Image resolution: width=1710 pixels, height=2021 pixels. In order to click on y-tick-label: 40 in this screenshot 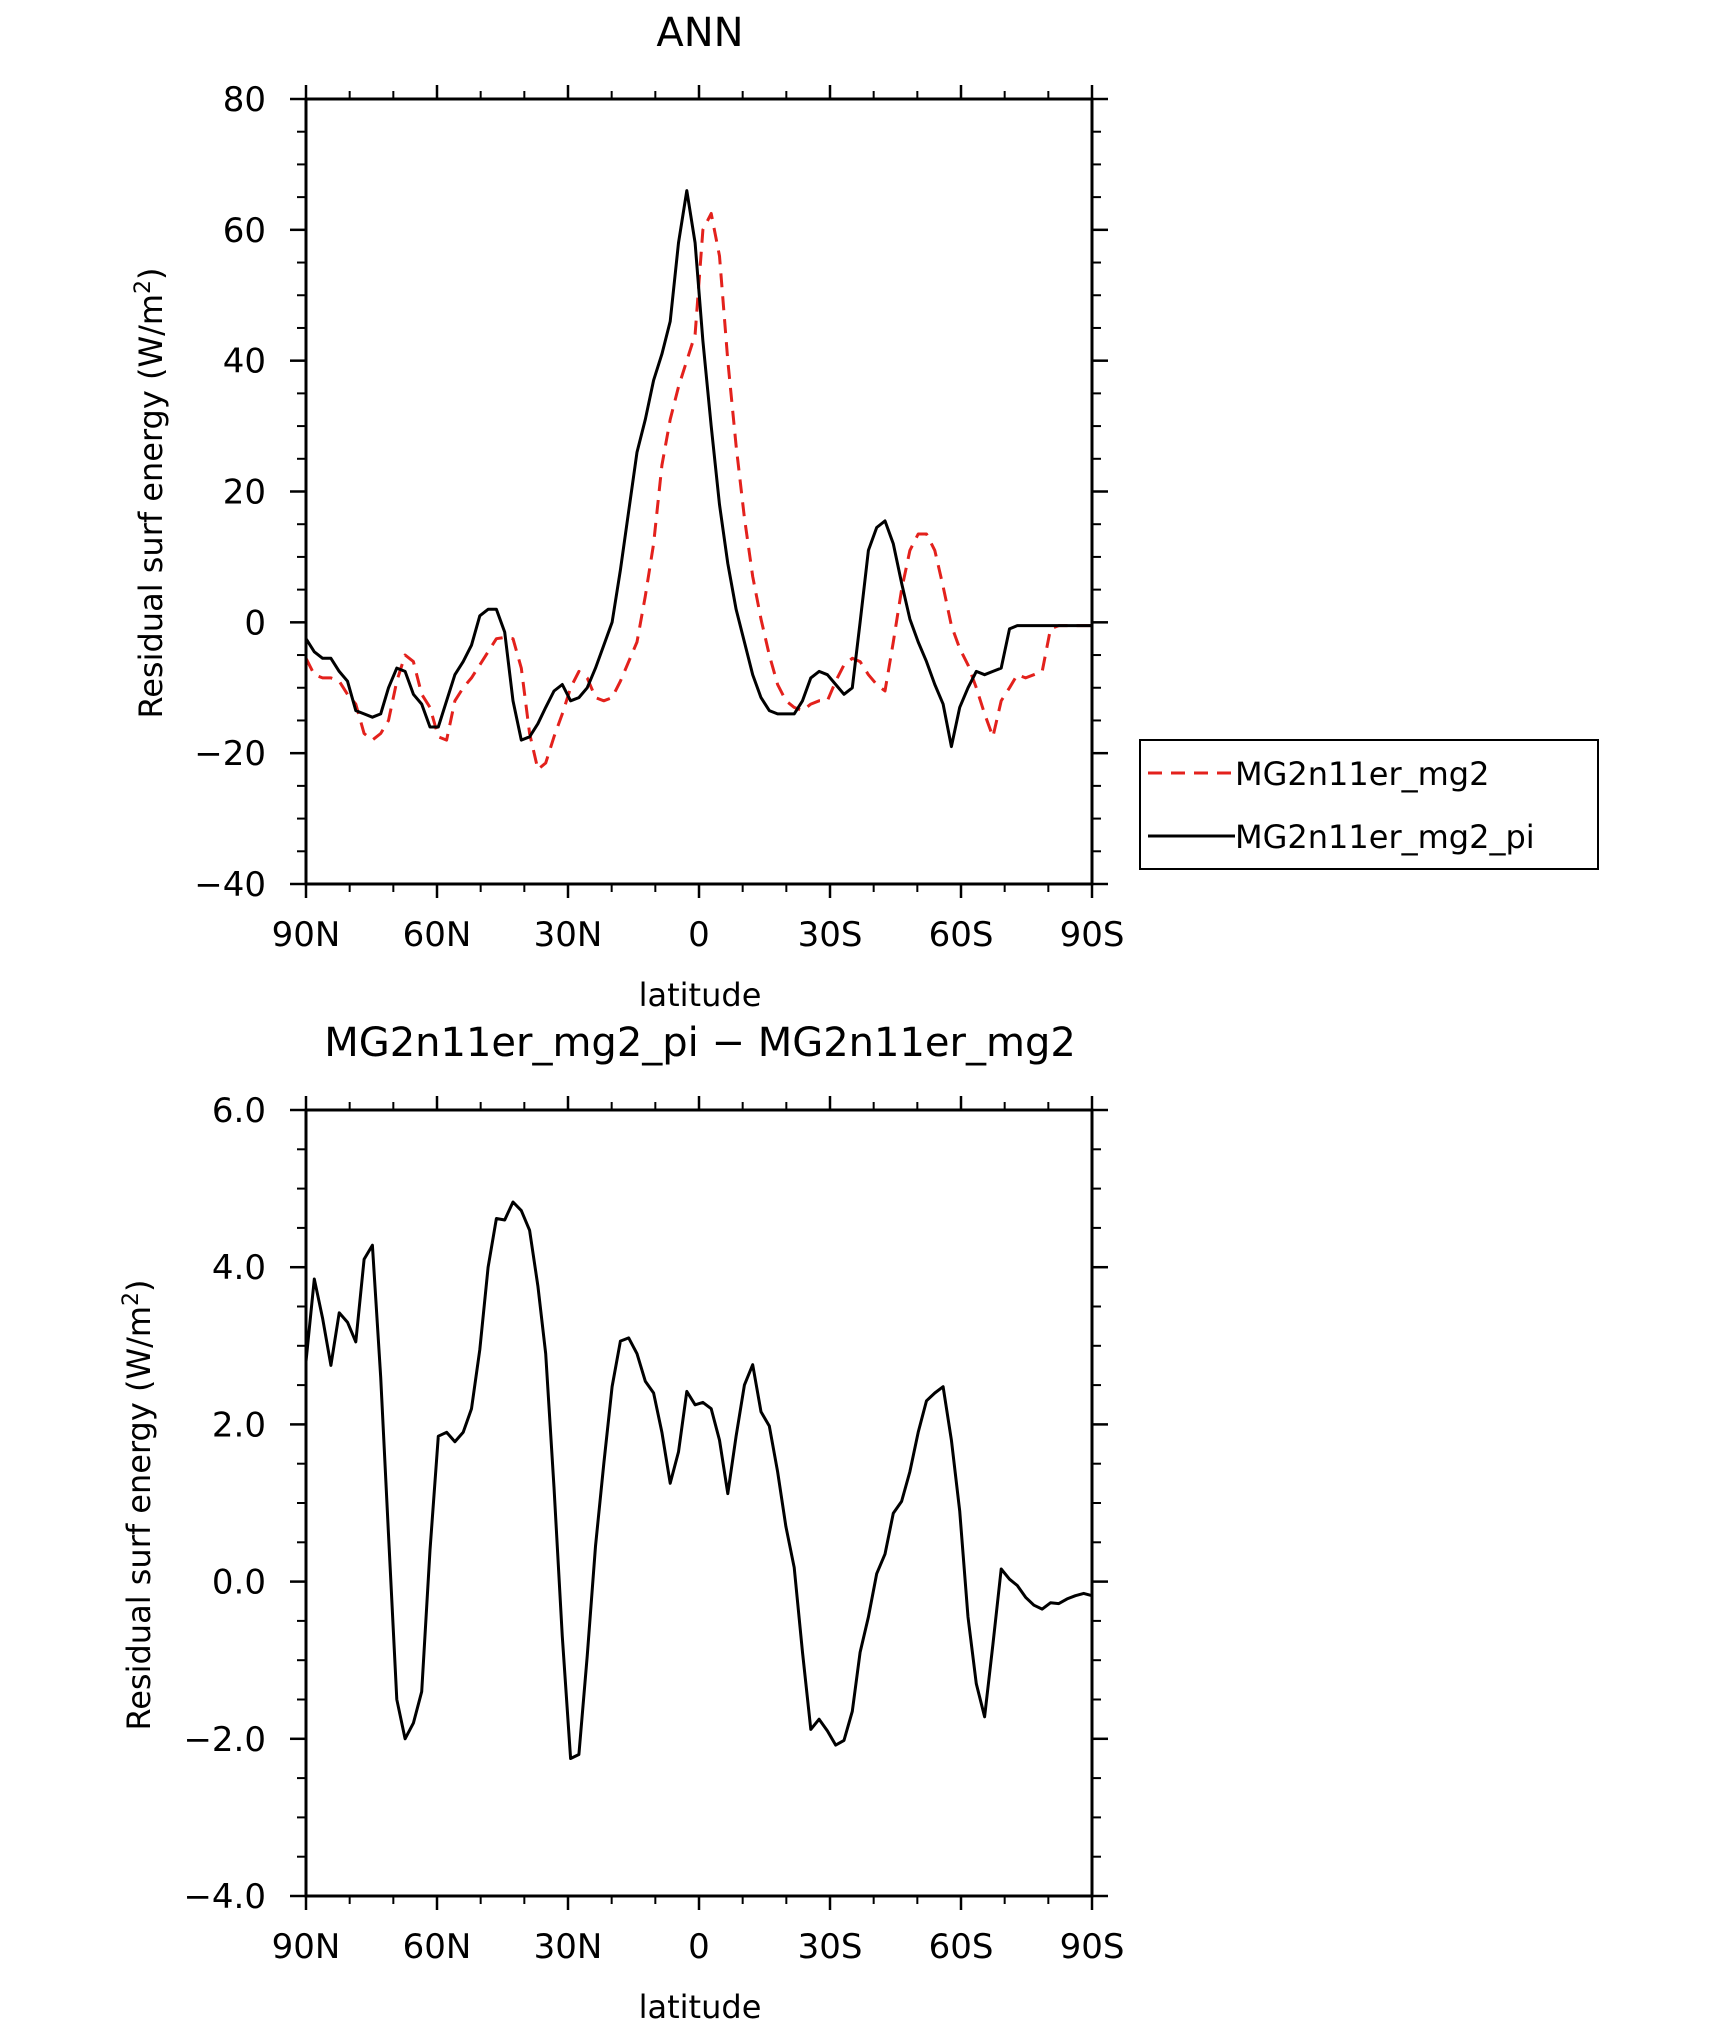, I will do `click(244, 362)`.